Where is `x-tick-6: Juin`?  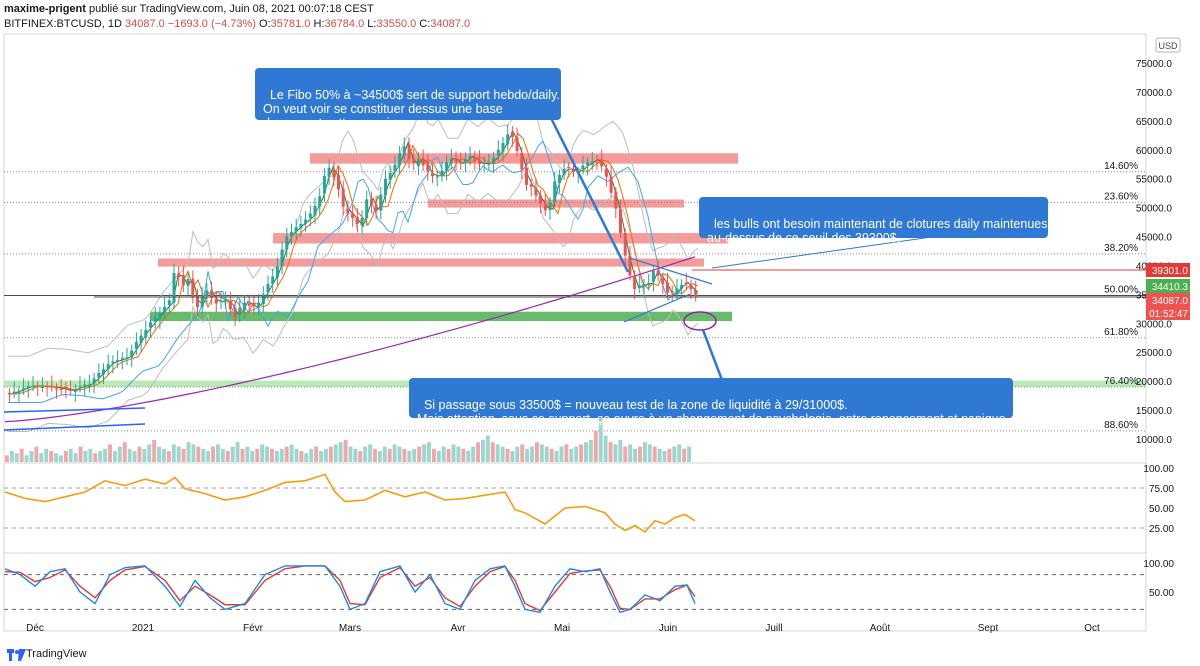 x-tick-6: Juin is located at coordinates (668, 628).